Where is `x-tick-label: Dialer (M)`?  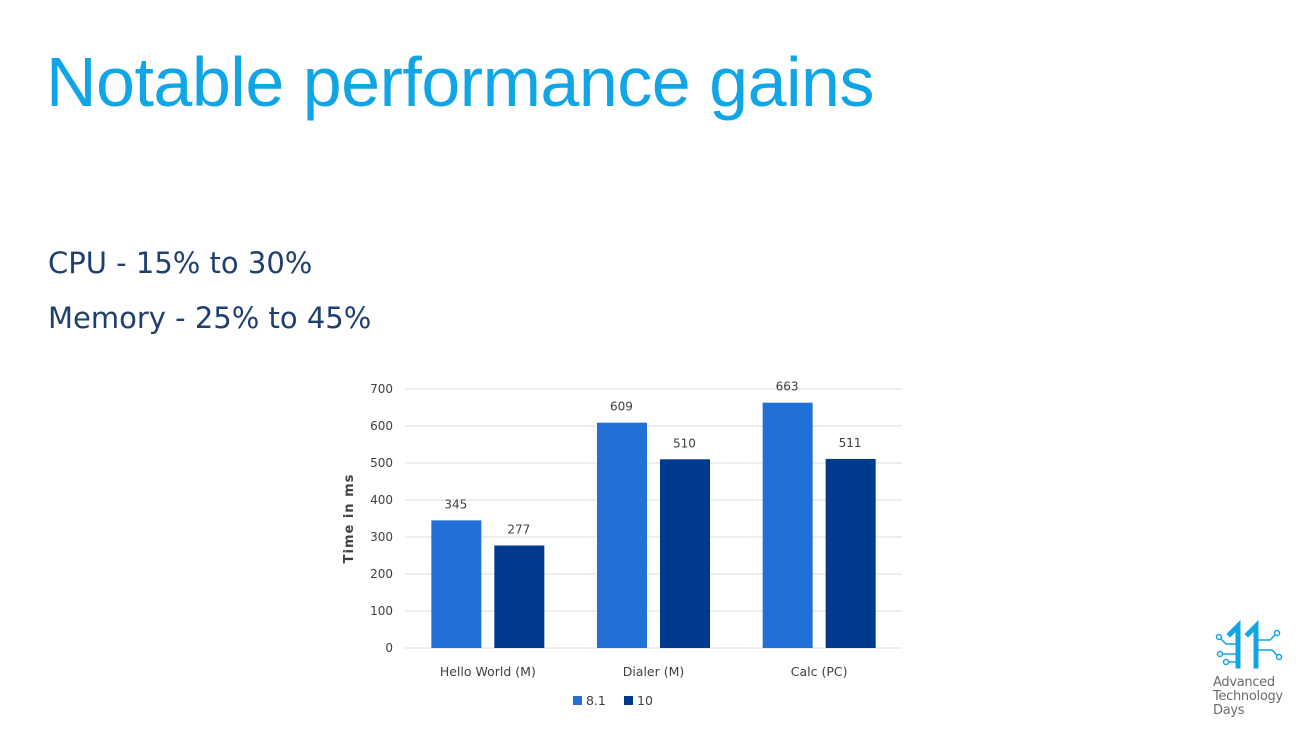
x-tick-label: Dialer (M) is located at coordinates (654, 671).